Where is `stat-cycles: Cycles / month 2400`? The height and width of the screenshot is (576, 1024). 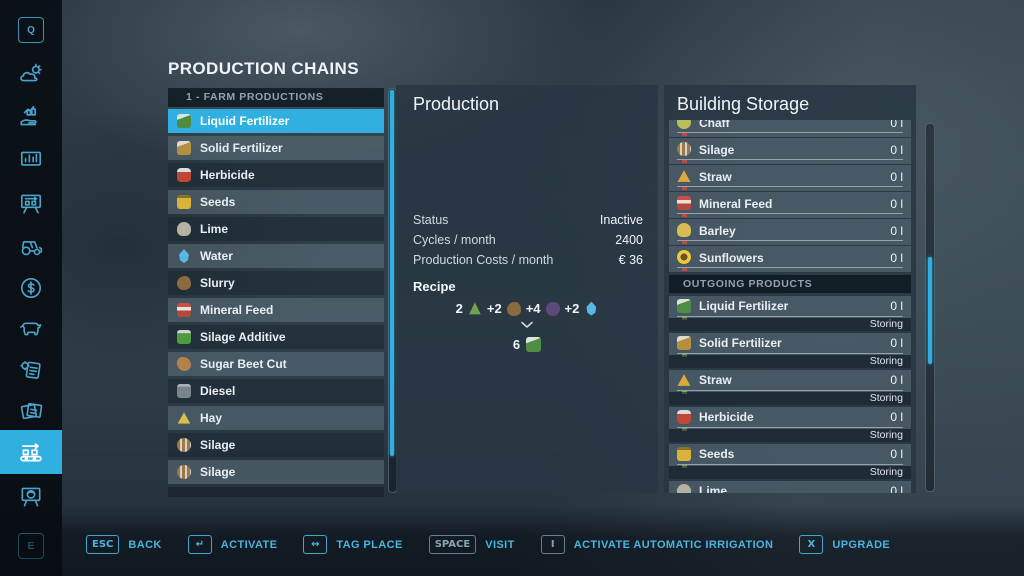 stat-cycles: Cycles / month 2400 is located at coordinates (528, 243).